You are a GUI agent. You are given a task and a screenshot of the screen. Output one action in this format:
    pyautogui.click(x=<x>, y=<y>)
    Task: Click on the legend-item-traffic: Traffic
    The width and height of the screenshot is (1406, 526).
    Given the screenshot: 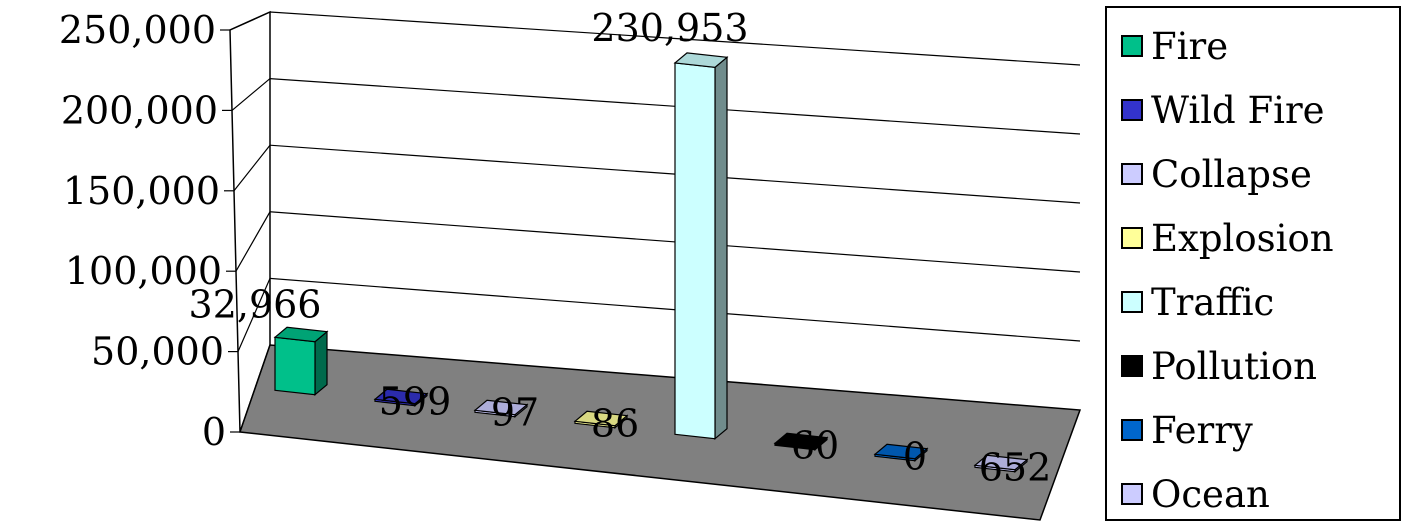 What is the action you would take?
    pyautogui.click(x=1198, y=302)
    